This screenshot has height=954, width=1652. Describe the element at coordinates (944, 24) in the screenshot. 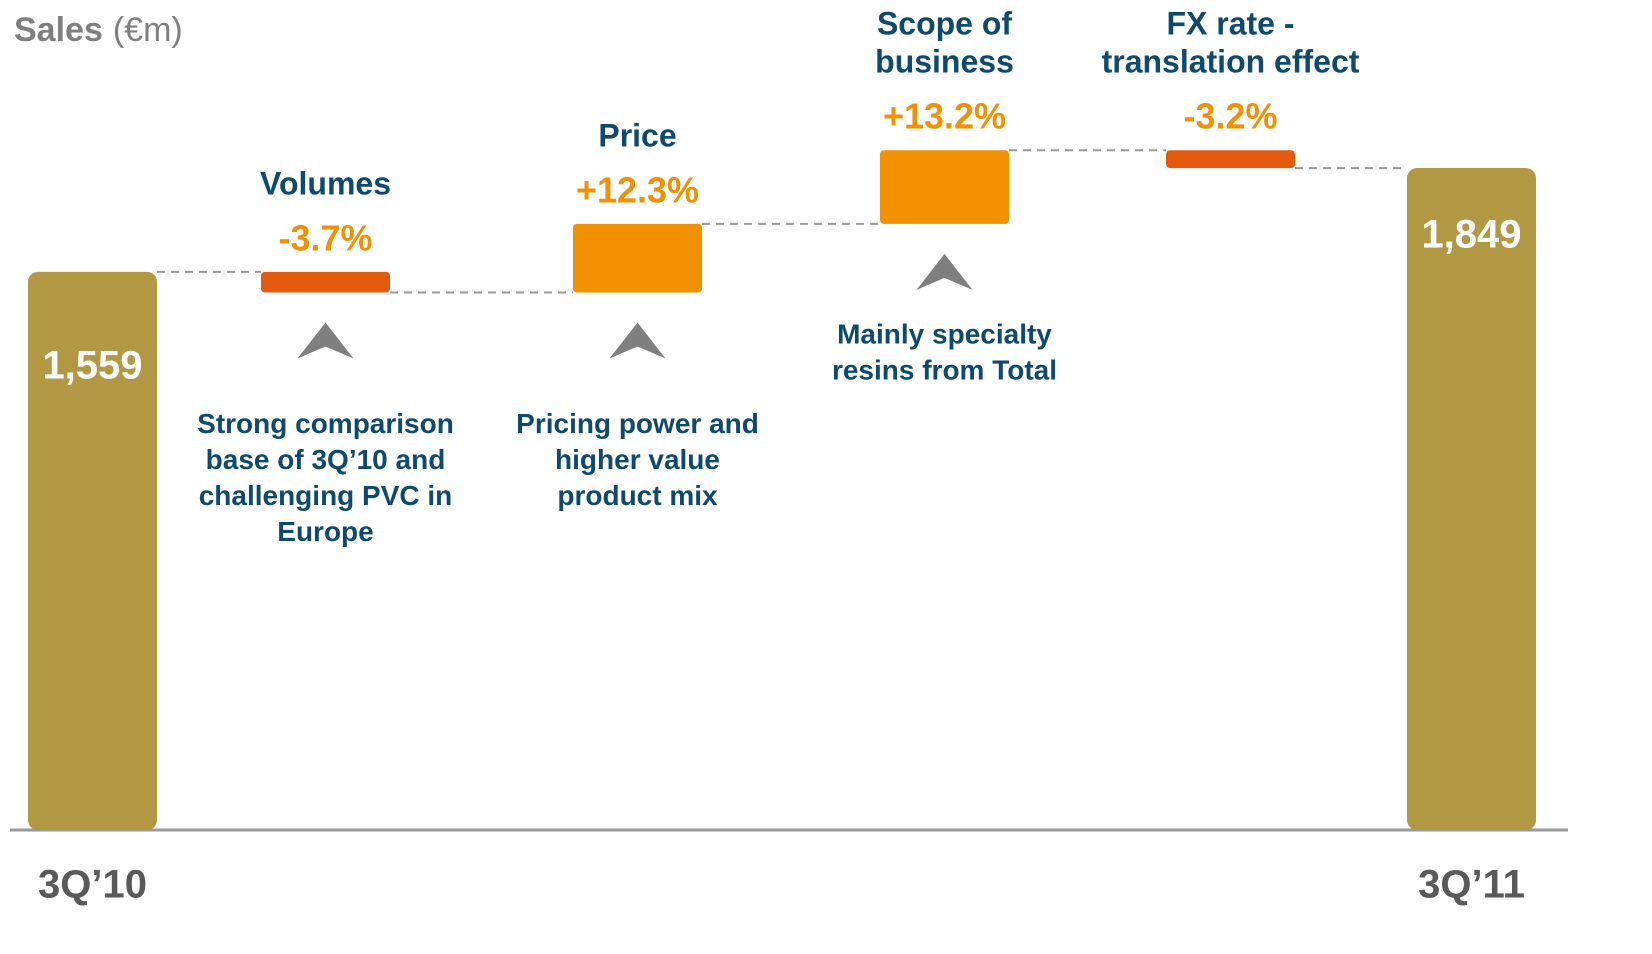

I see `step-name: Scope of` at that location.